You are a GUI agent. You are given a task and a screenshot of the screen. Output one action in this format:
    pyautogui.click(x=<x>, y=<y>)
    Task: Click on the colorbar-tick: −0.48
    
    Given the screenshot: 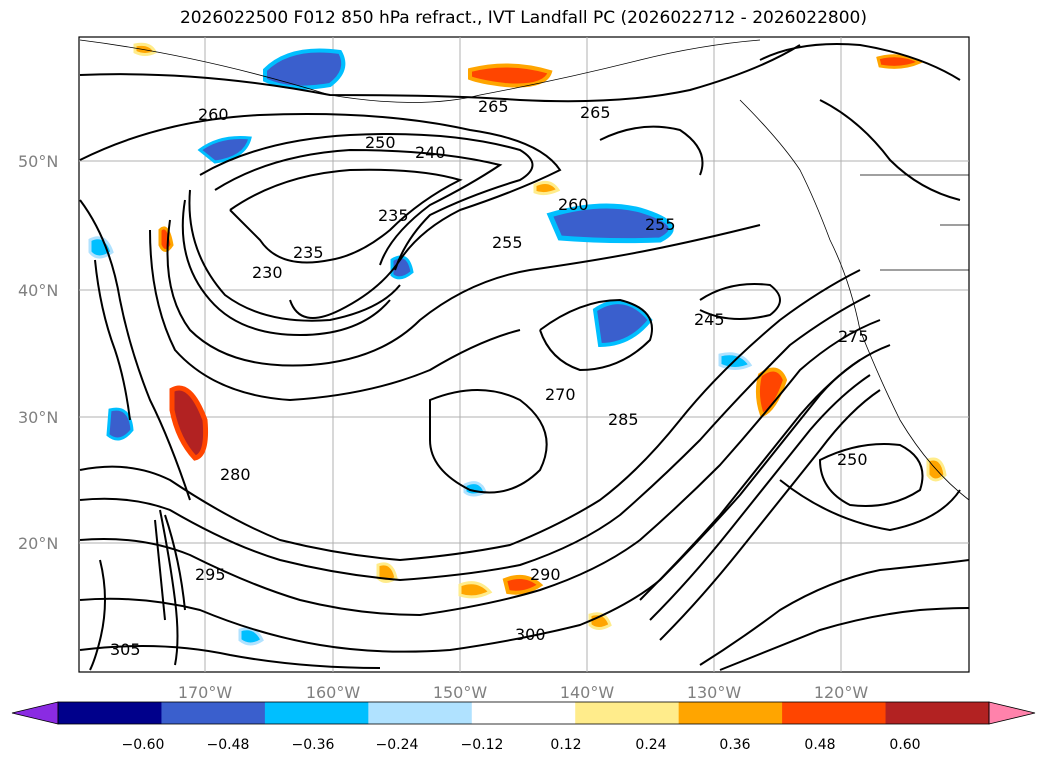 What is the action you would take?
    pyautogui.click(x=228, y=745)
    